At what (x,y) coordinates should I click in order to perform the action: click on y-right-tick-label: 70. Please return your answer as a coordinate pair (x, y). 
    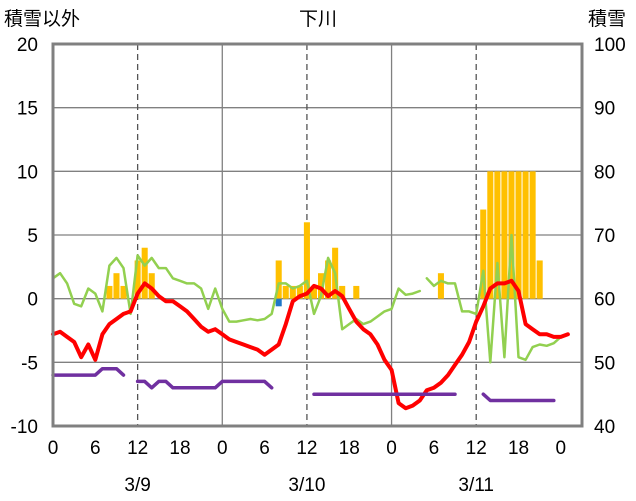
    Looking at the image, I should click on (604, 236).